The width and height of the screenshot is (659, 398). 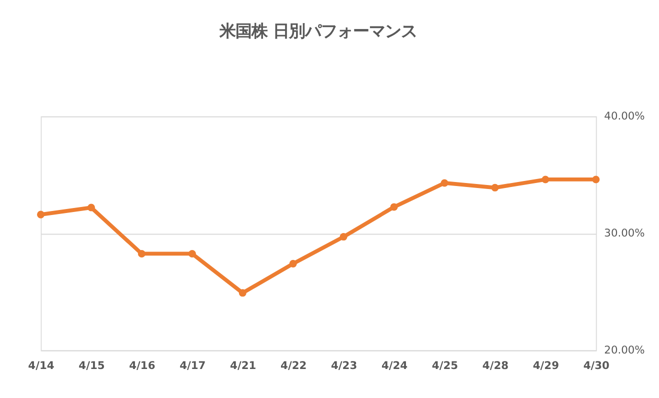 I want to click on x-tick-label: 4/21, so click(x=243, y=365).